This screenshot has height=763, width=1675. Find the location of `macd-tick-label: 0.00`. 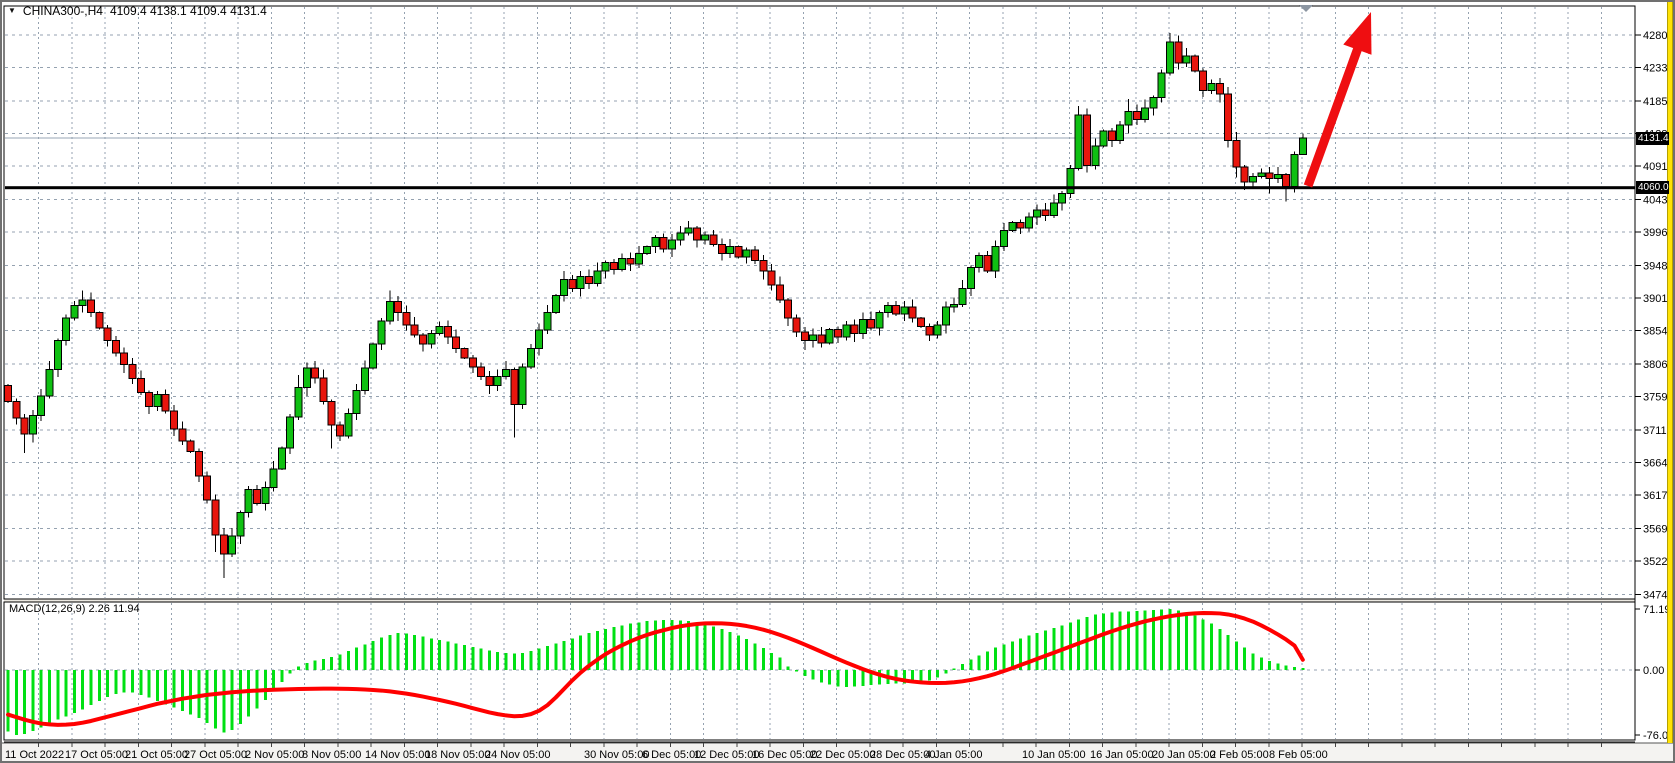

macd-tick-label: 0.00 is located at coordinates (1653, 671).